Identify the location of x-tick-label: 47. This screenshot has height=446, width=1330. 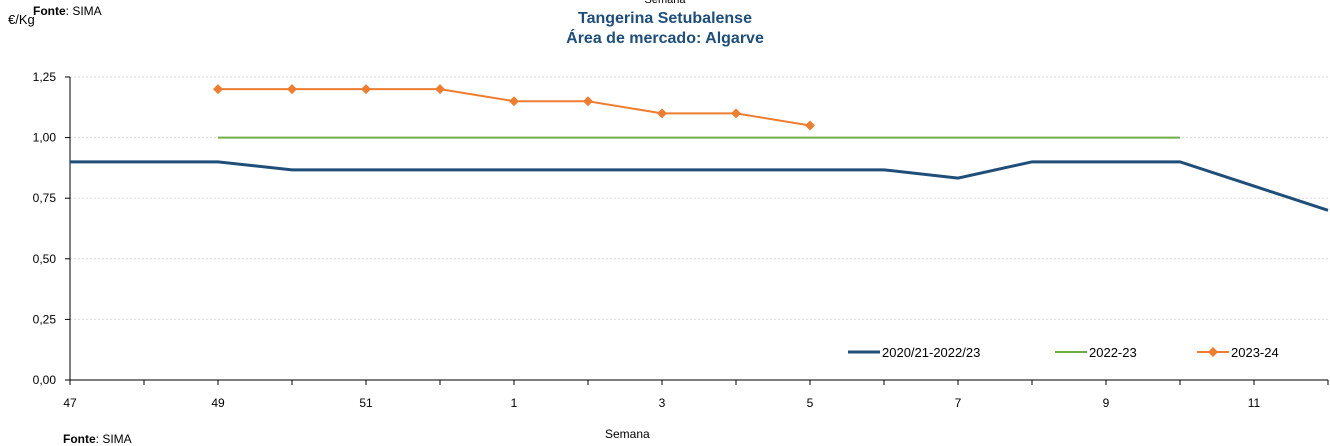
(70, 403).